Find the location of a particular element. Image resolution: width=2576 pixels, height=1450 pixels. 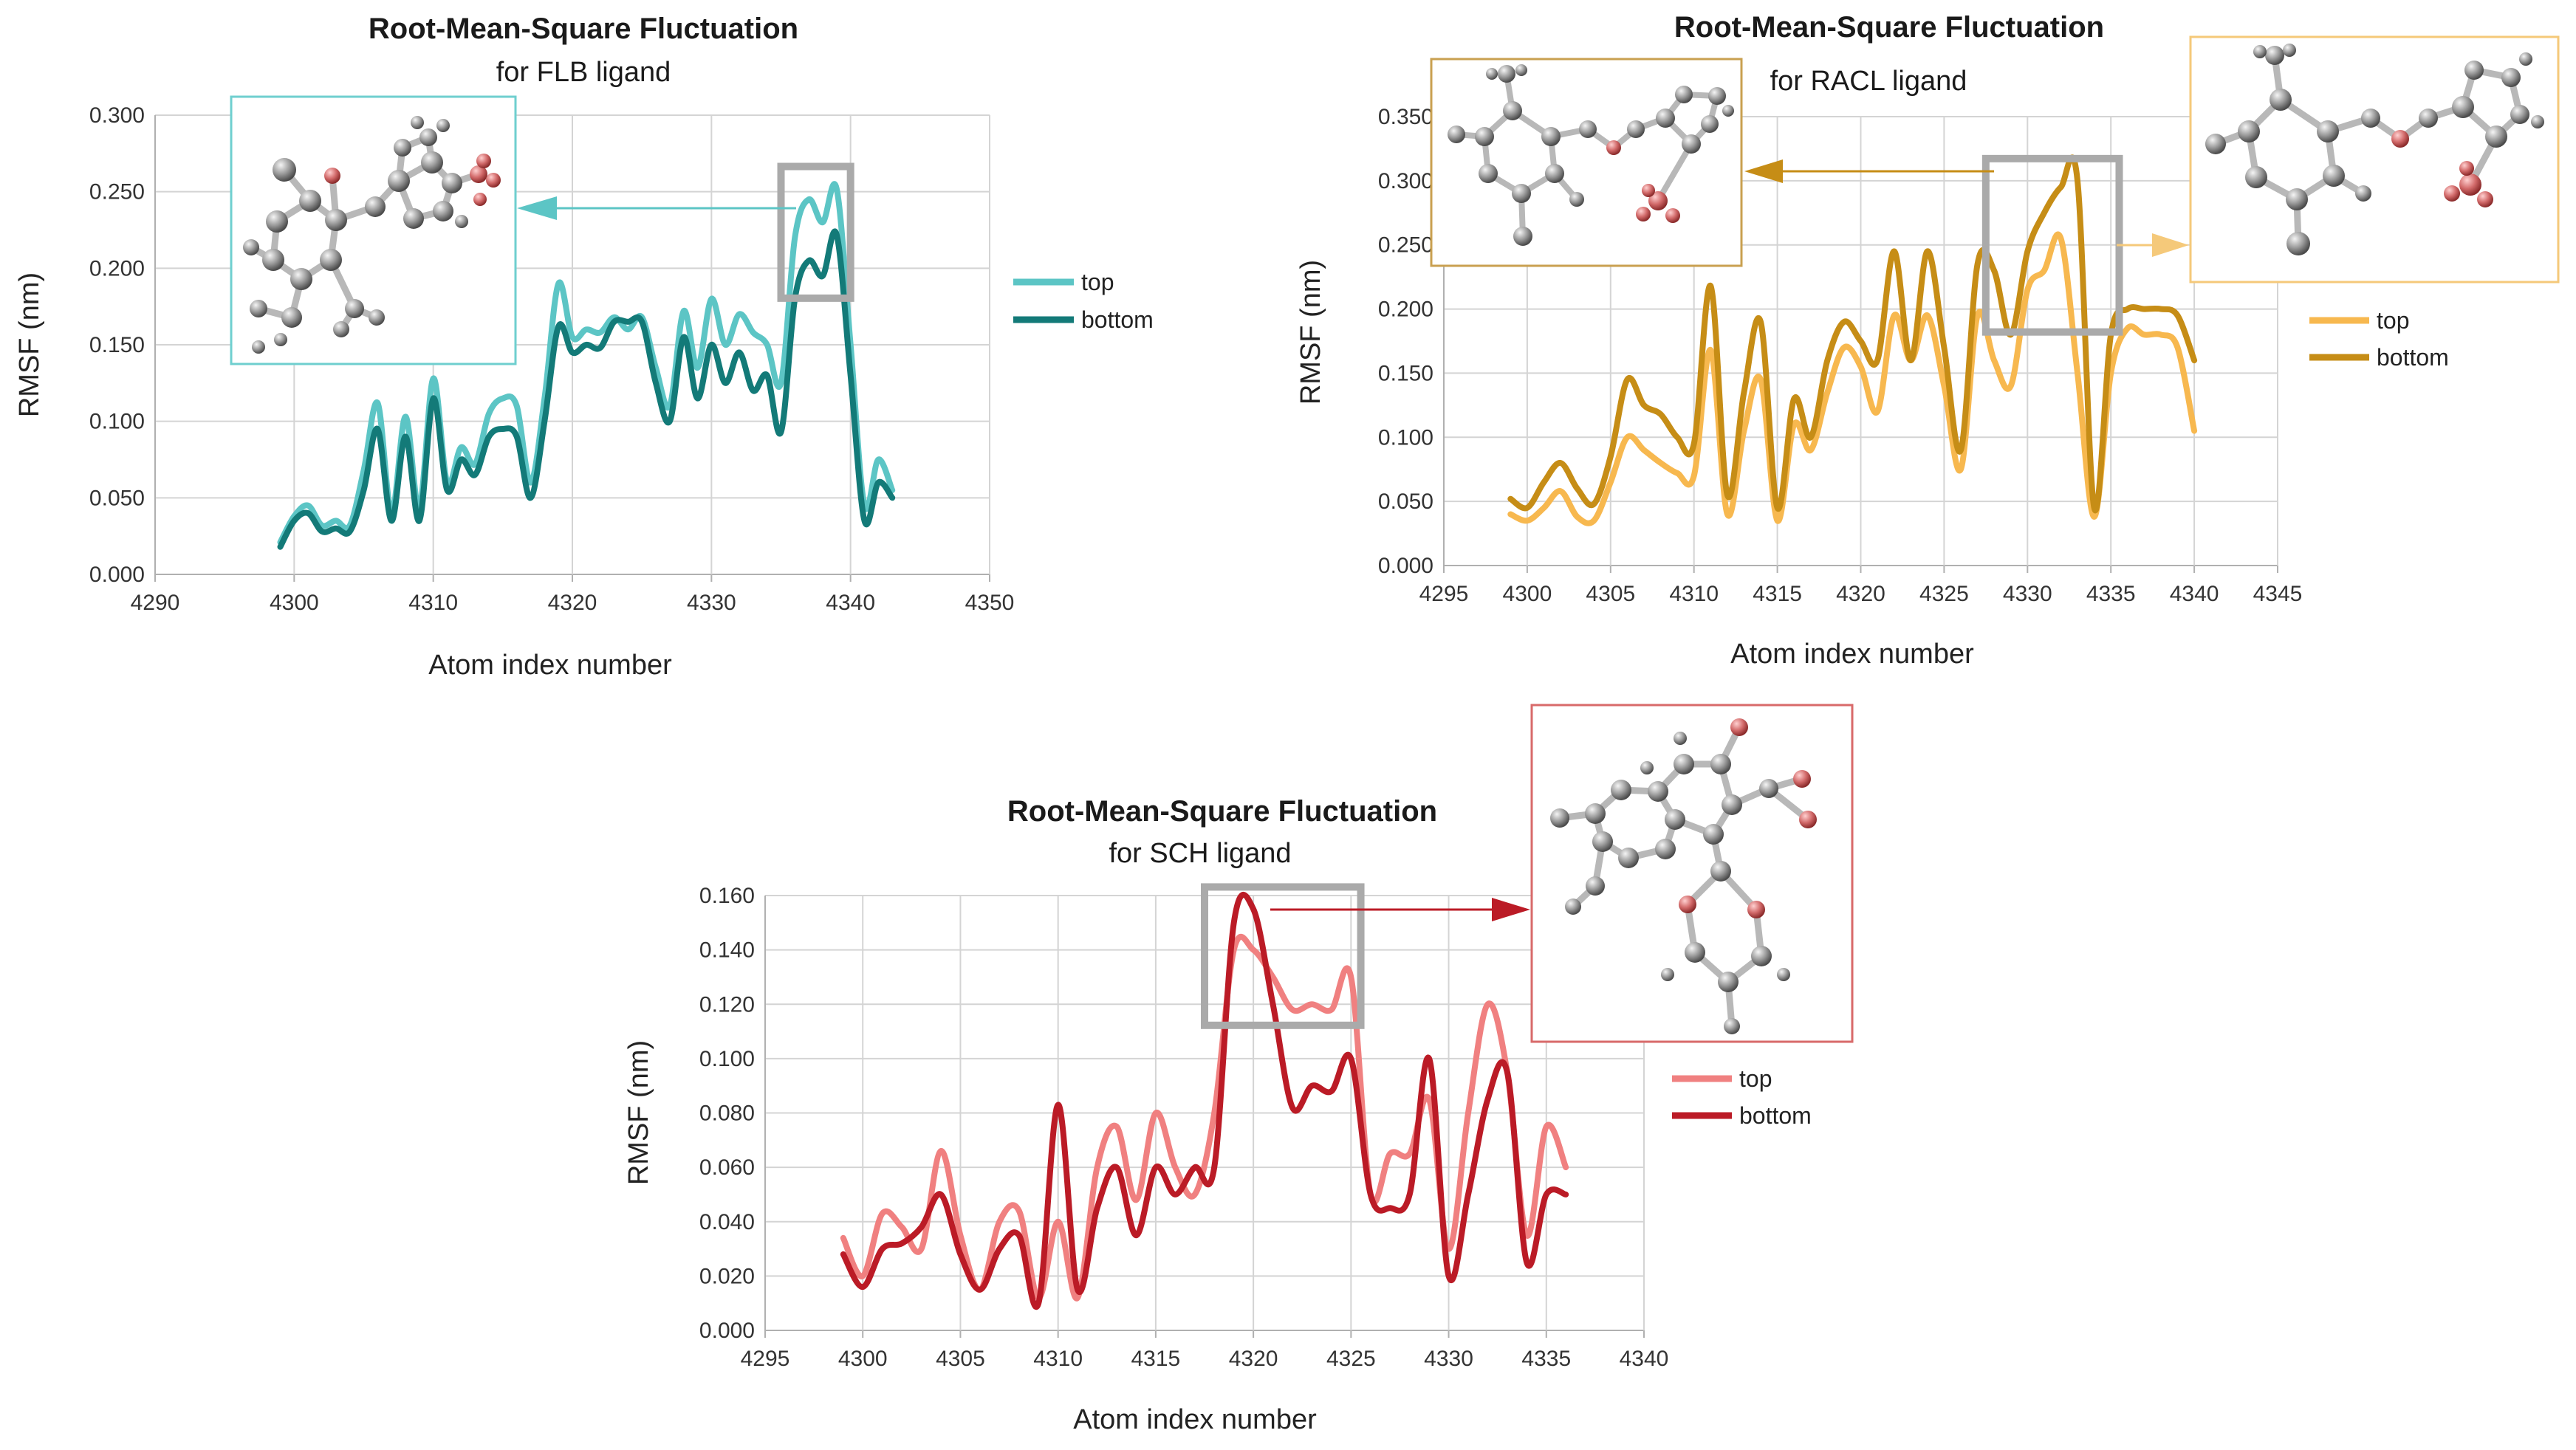

sch-molecule-icon is located at coordinates (1683, 876).